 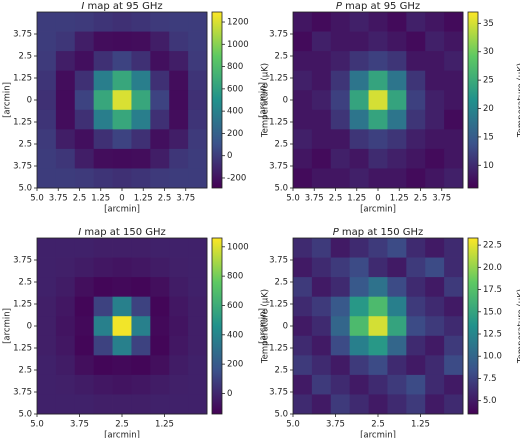 What do you see at coordinates (378, 210) in the screenshot?
I see `x-axis-label: [arcmin]` at bounding box center [378, 210].